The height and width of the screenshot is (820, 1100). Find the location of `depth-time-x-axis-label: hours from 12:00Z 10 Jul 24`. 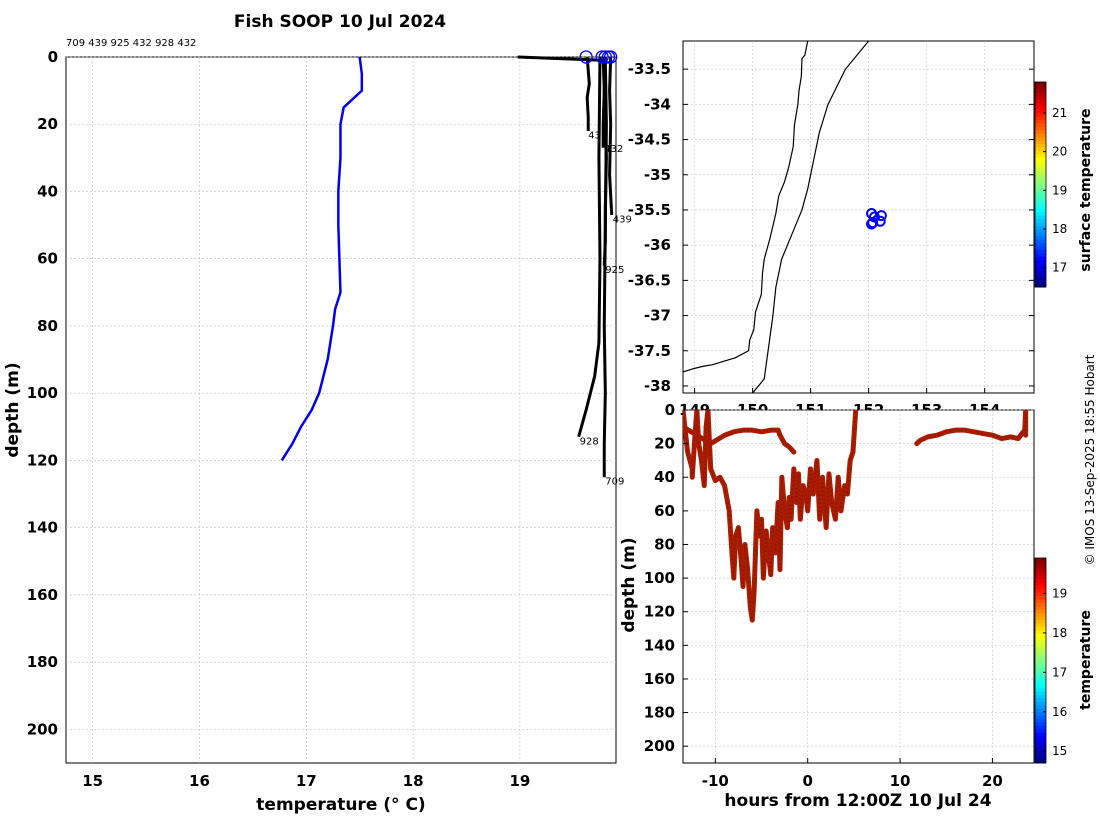

depth-time-x-axis-label: hours from 12:00Z 10 Jul 24 is located at coordinates (857, 801).